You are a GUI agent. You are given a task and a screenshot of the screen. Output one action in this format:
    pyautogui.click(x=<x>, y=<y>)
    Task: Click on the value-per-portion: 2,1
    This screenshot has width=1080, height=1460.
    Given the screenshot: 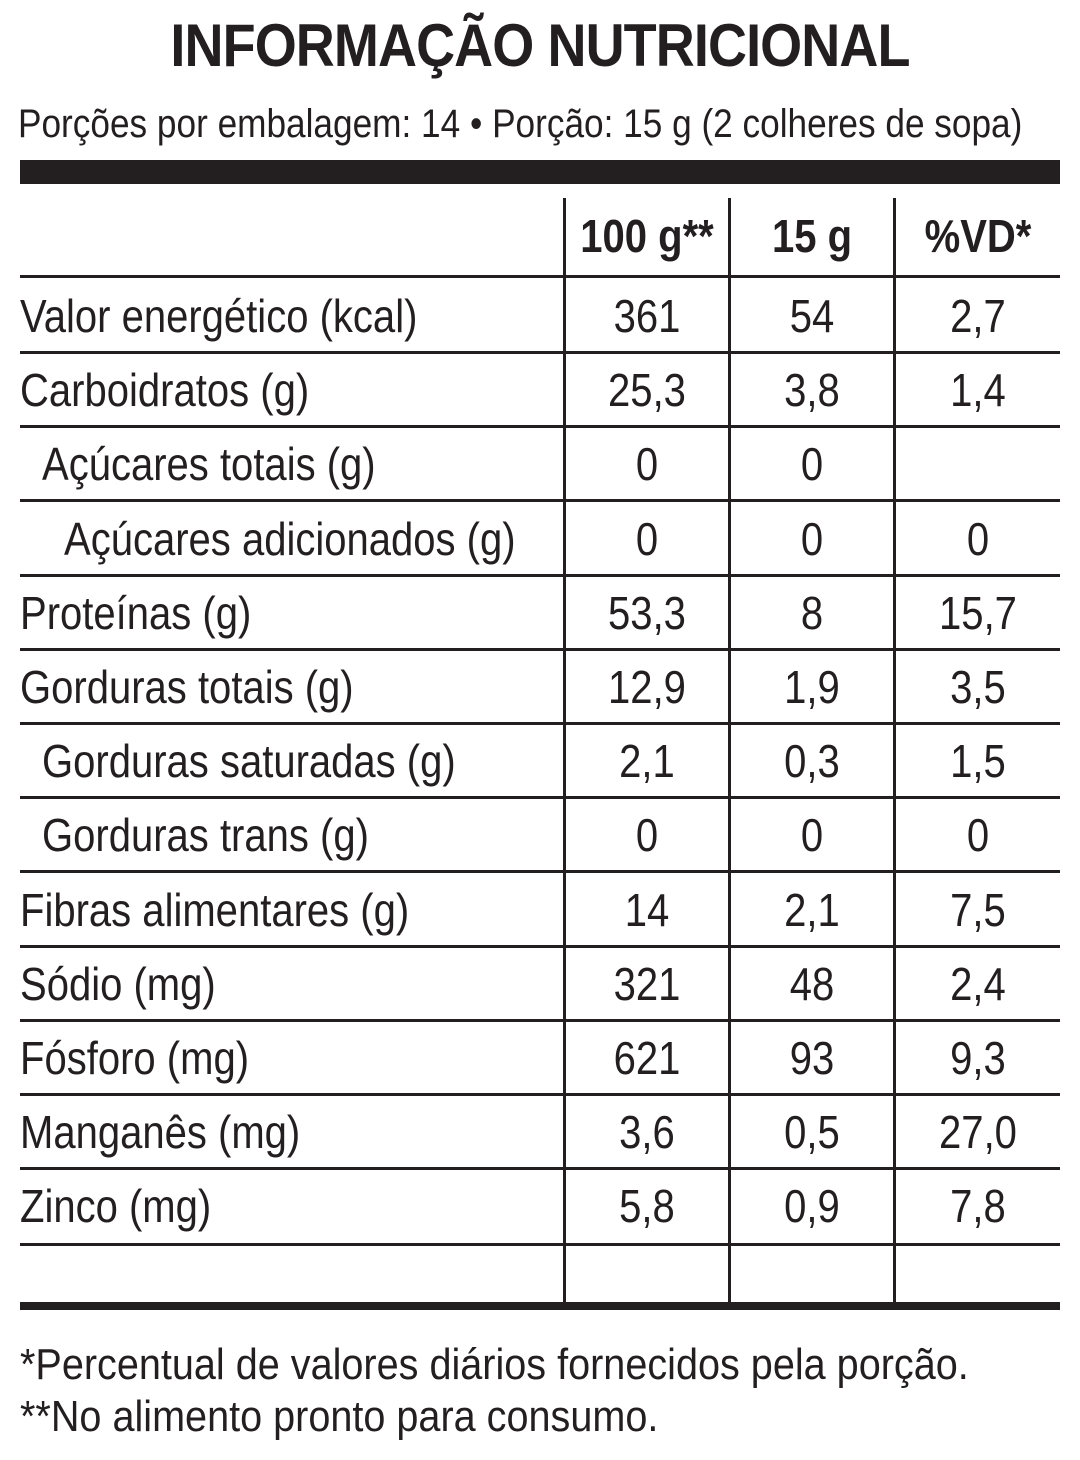 What is the action you would take?
    pyautogui.click(x=812, y=910)
    